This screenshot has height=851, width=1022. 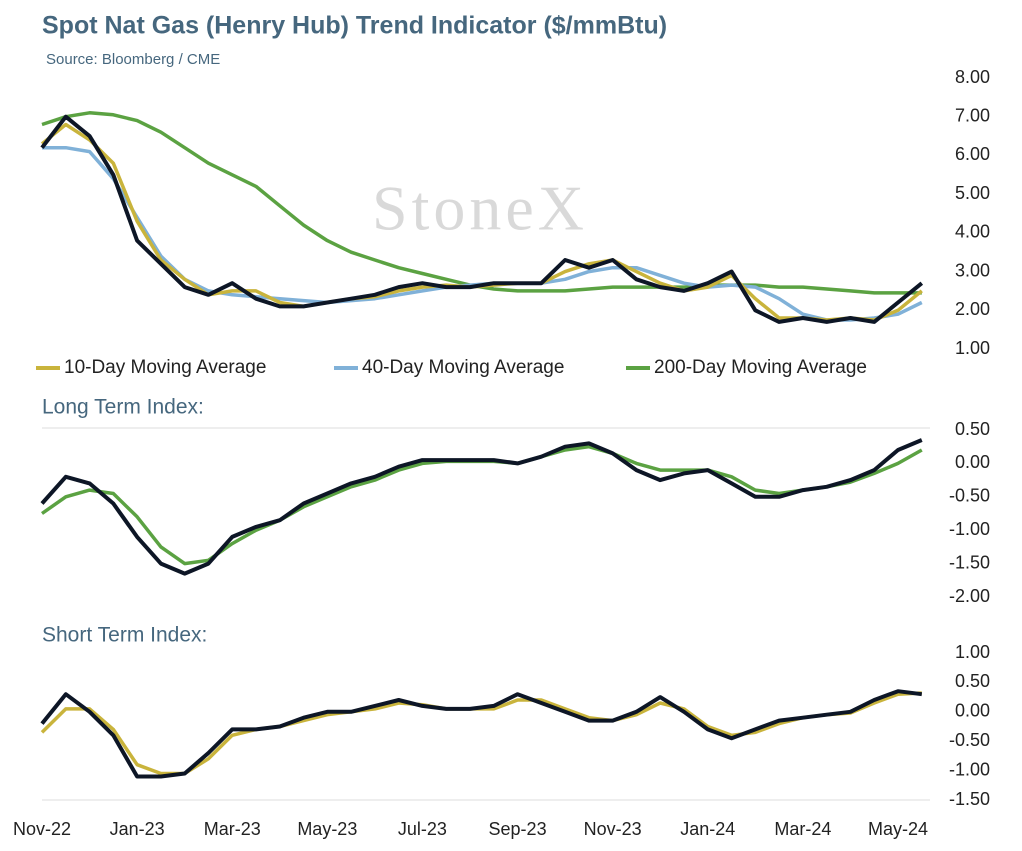 What do you see at coordinates (124, 635) in the screenshot?
I see `panel-title: Short Term Index:` at bounding box center [124, 635].